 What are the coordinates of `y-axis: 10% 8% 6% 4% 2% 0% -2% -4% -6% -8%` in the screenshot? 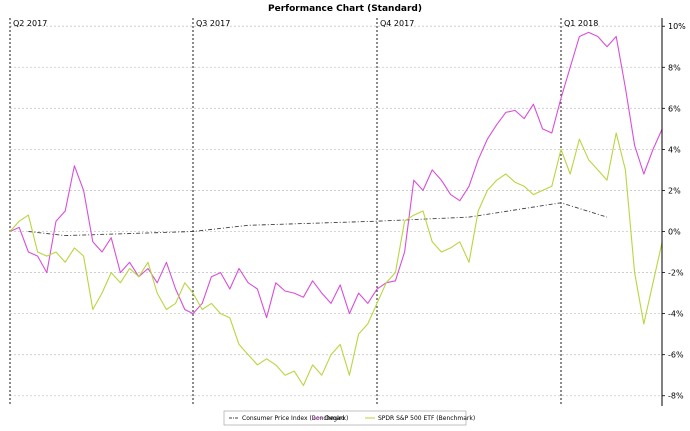 It's located at (673, 212).